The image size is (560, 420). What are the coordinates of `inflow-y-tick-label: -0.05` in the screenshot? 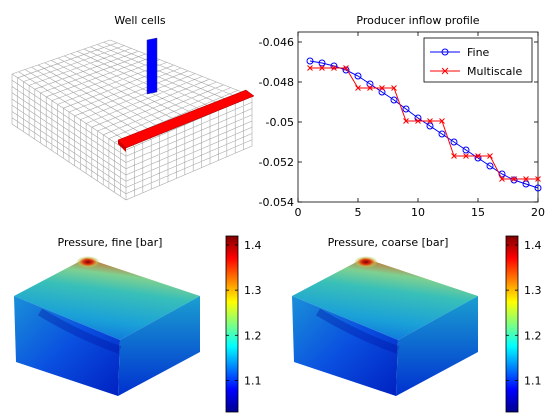 It's located at (280, 122).